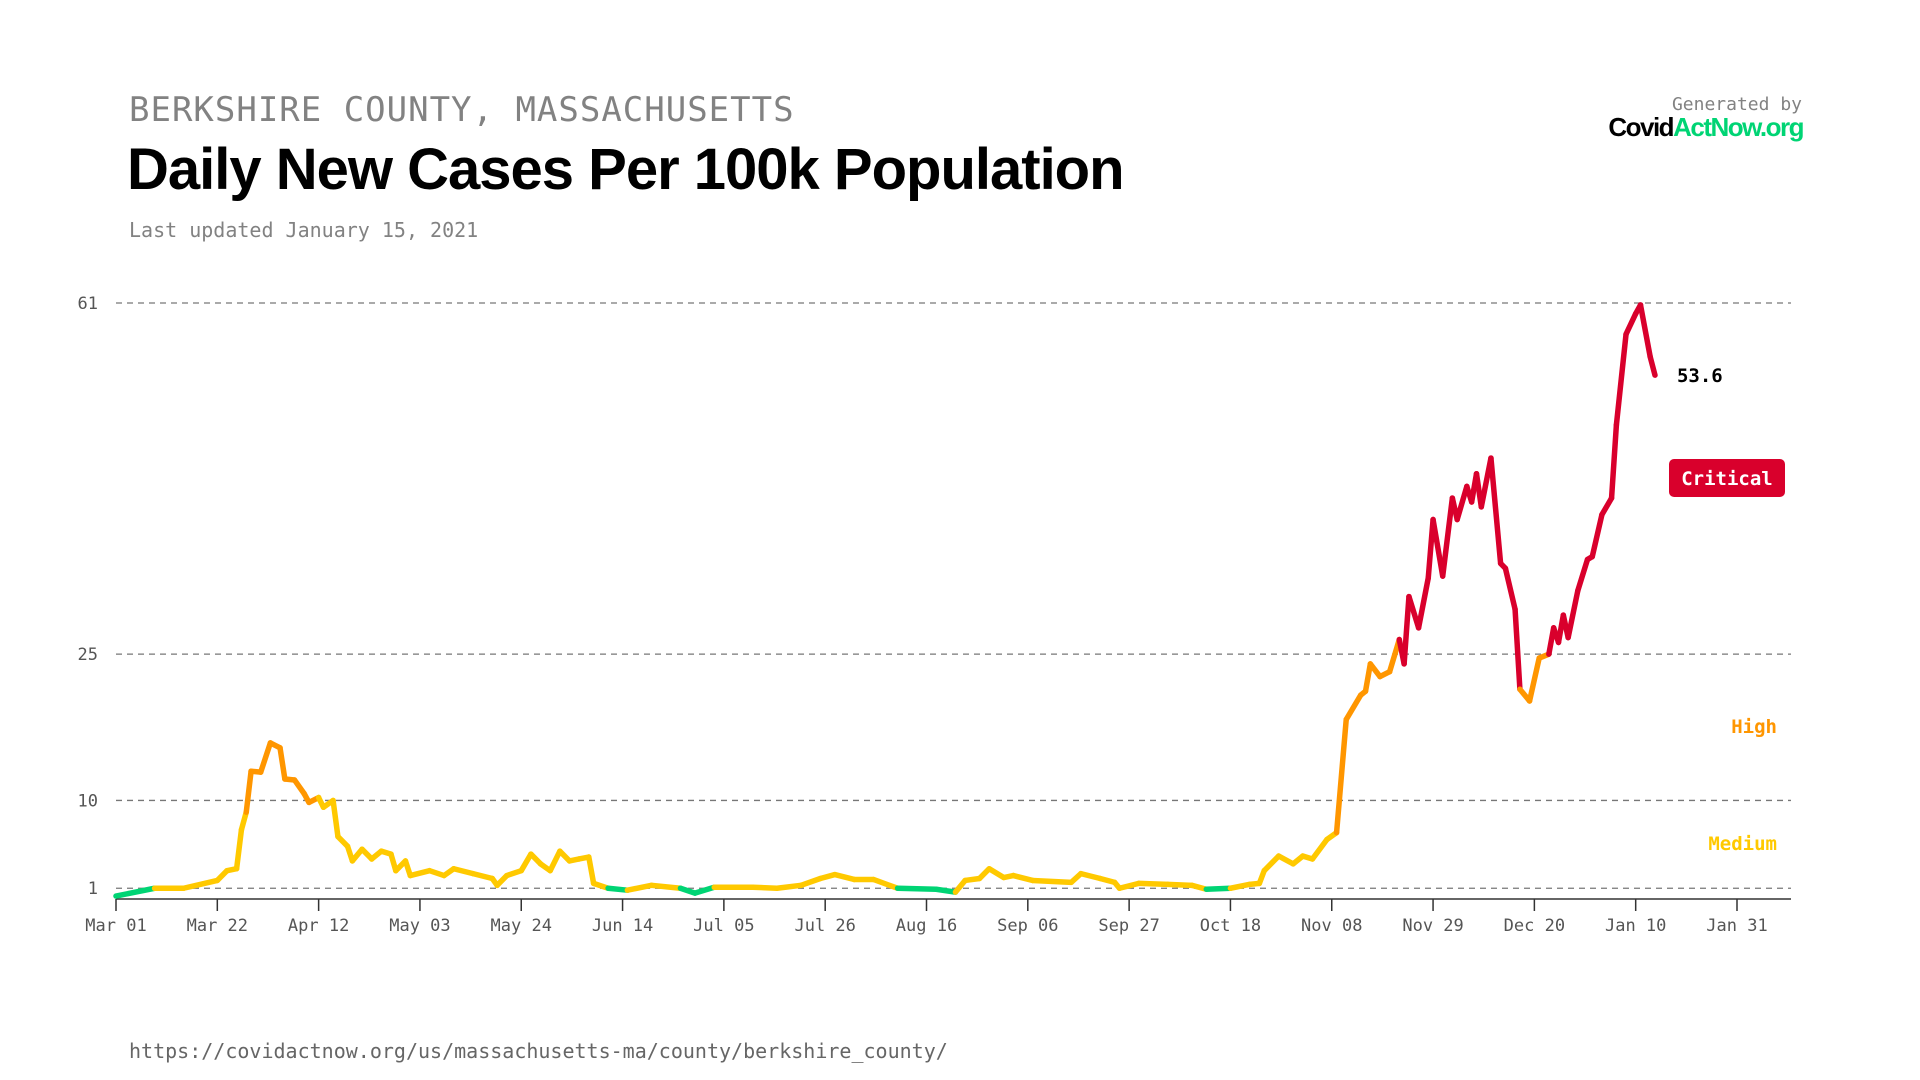  I want to click on x-tick-label: Jun 14, so click(622, 926).